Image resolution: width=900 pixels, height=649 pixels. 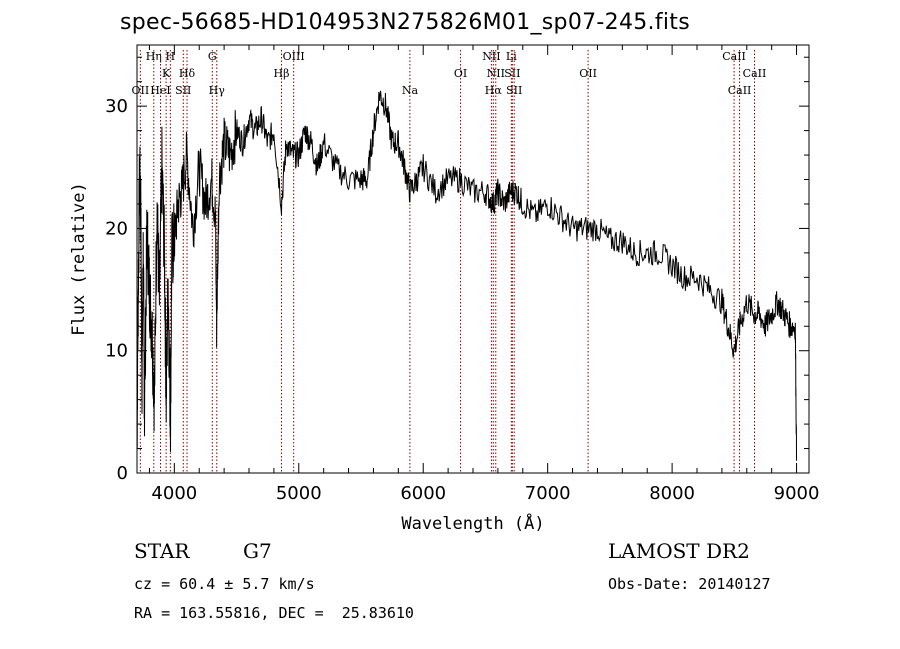 What do you see at coordinates (740, 90) in the screenshot?
I see `line-label-21: CaII` at bounding box center [740, 90].